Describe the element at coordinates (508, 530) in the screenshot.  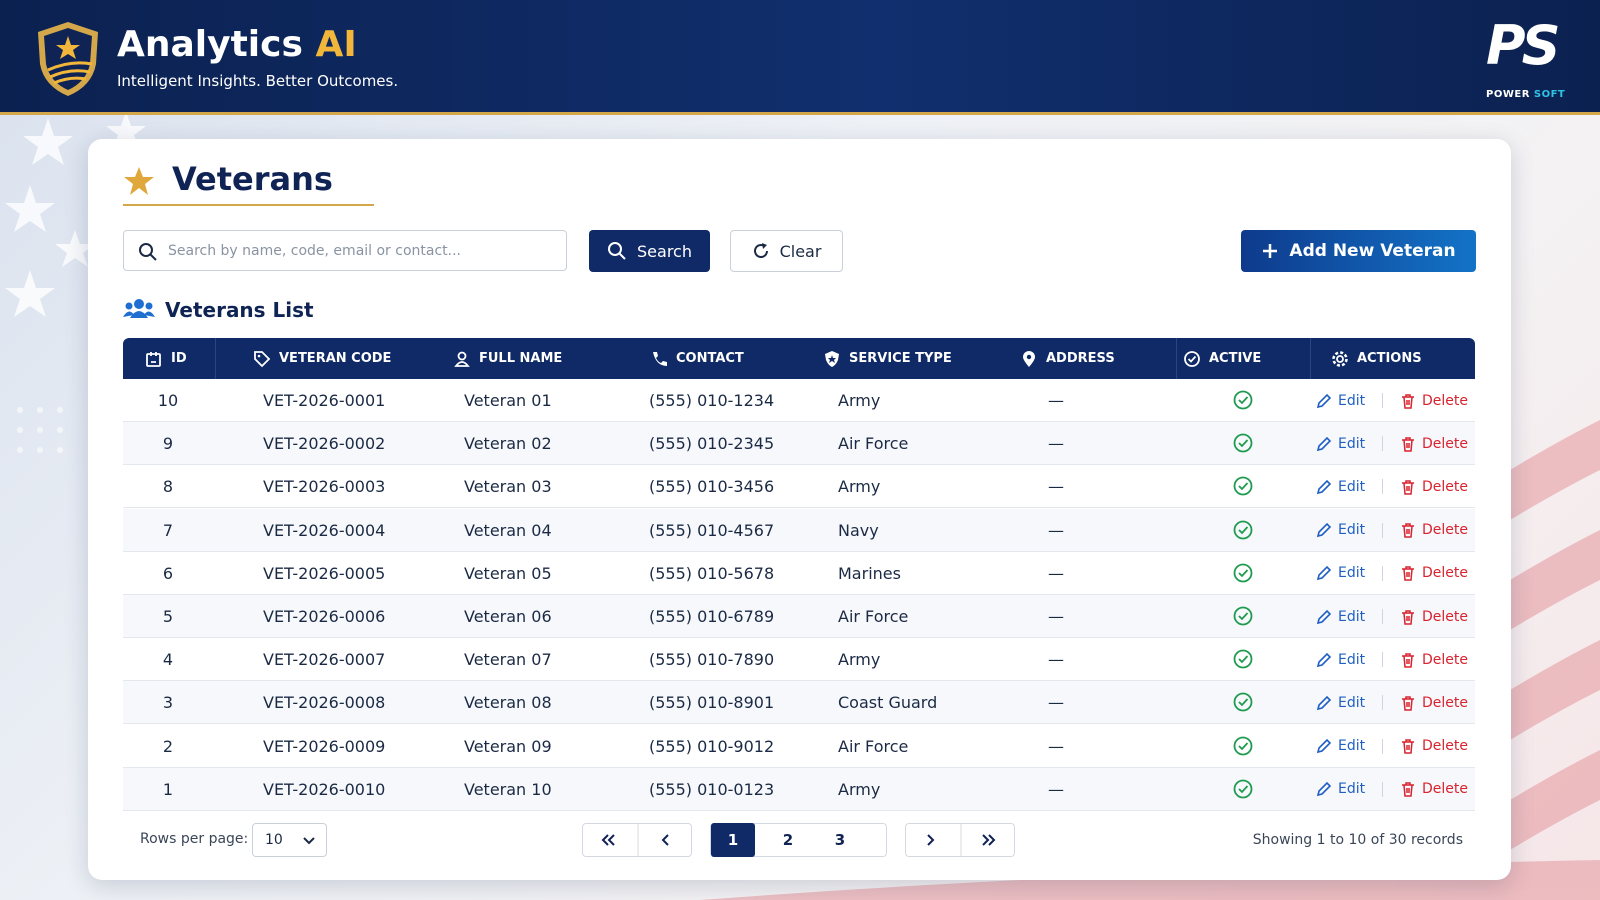
I see `cell-name: Veteran 04` at that location.